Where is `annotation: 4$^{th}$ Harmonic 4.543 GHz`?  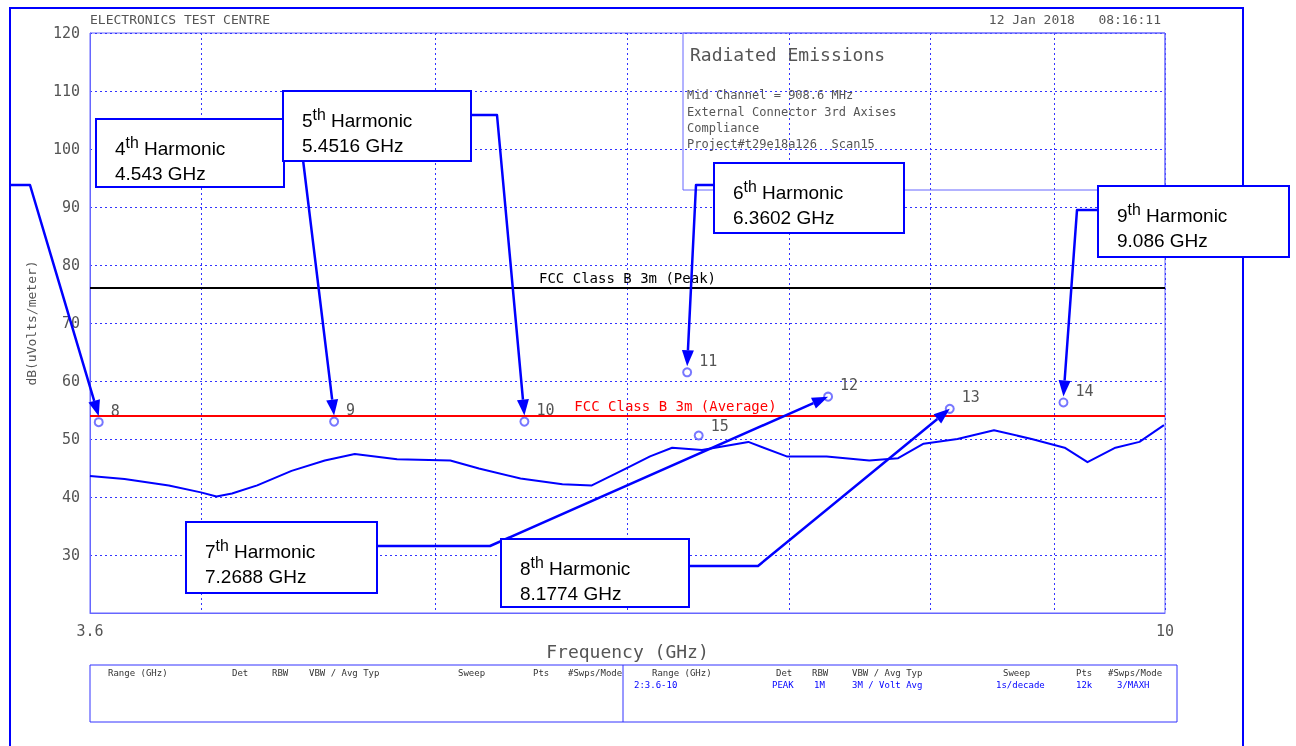 annotation: 4$^{th}$ Harmonic 4.543 GHz is located at coordinates (171, 160).